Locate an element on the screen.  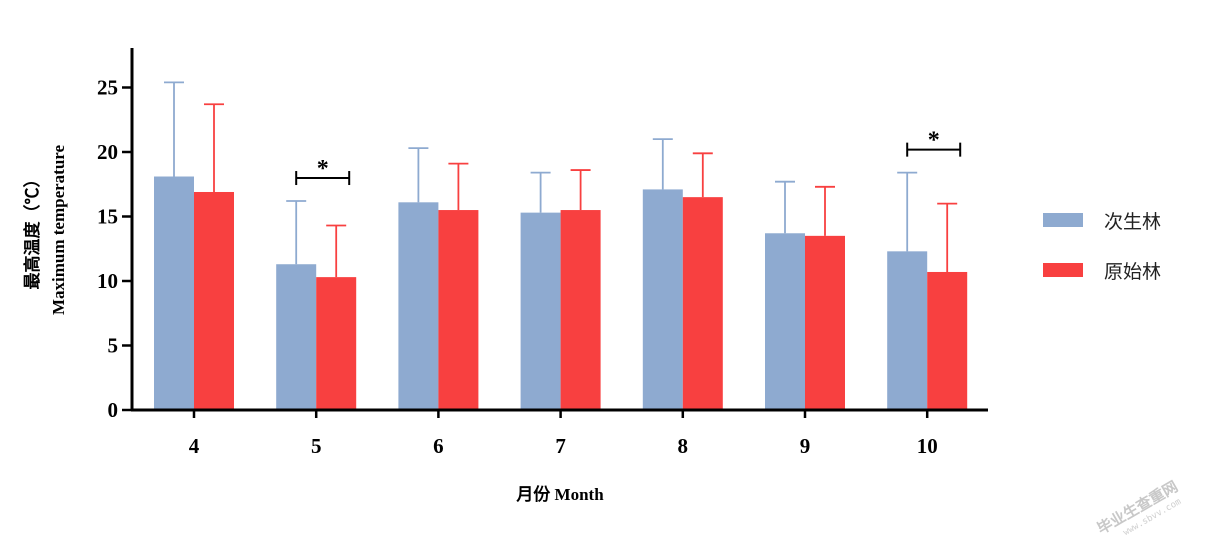
legend: 次生林 原始林 is located at coordinates (1102, 247).